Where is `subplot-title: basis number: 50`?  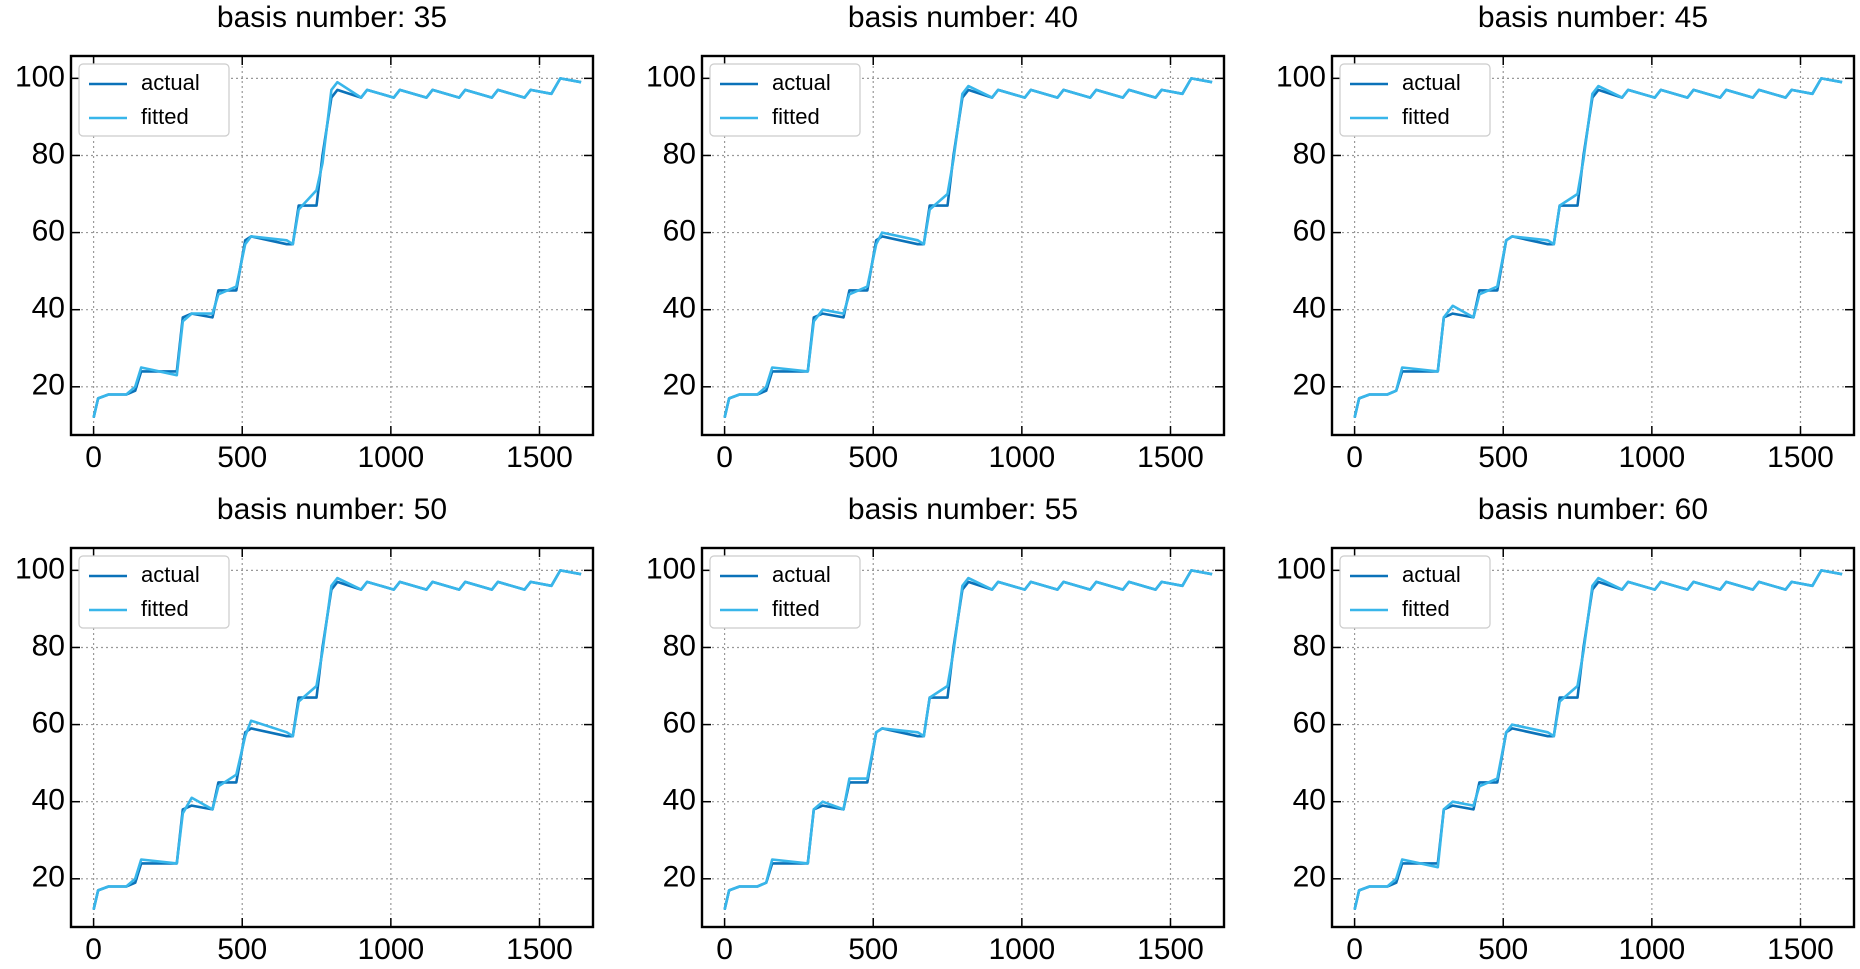 subplot-title: basis number: 50 is located at coordinates (332, 509).